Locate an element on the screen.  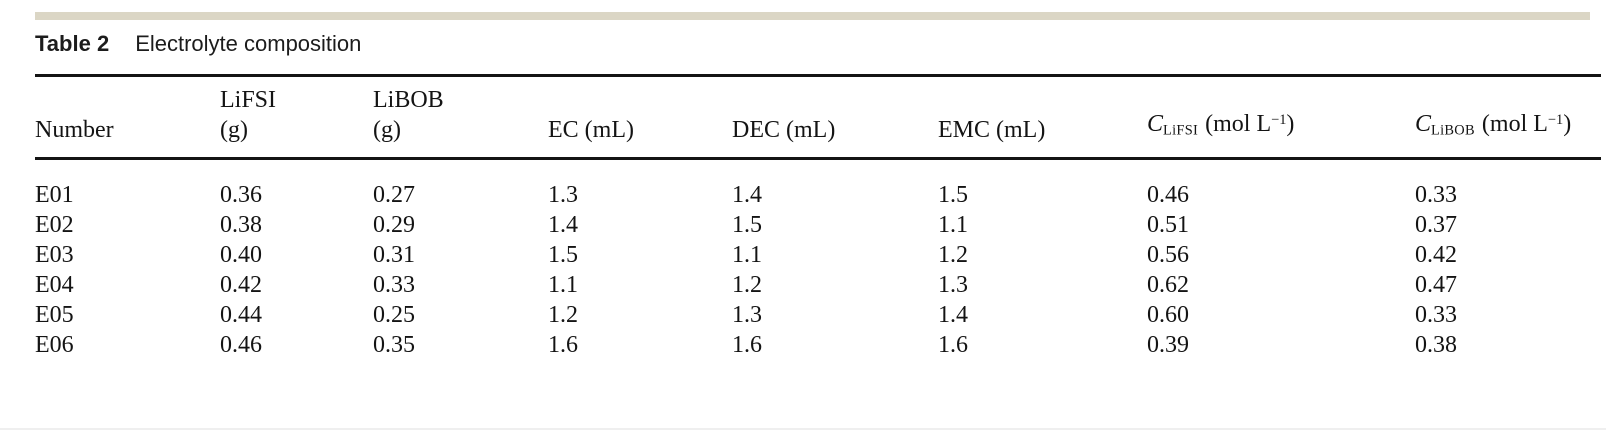
cell: E06 is located at coordinates (54, 345).